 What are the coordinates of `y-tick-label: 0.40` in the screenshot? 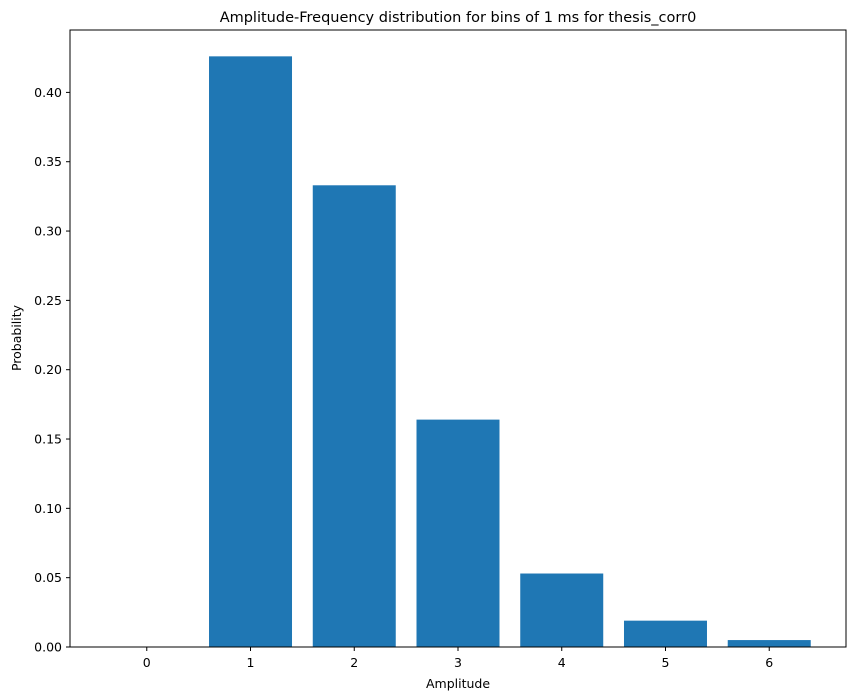 It's located at (48, 92).